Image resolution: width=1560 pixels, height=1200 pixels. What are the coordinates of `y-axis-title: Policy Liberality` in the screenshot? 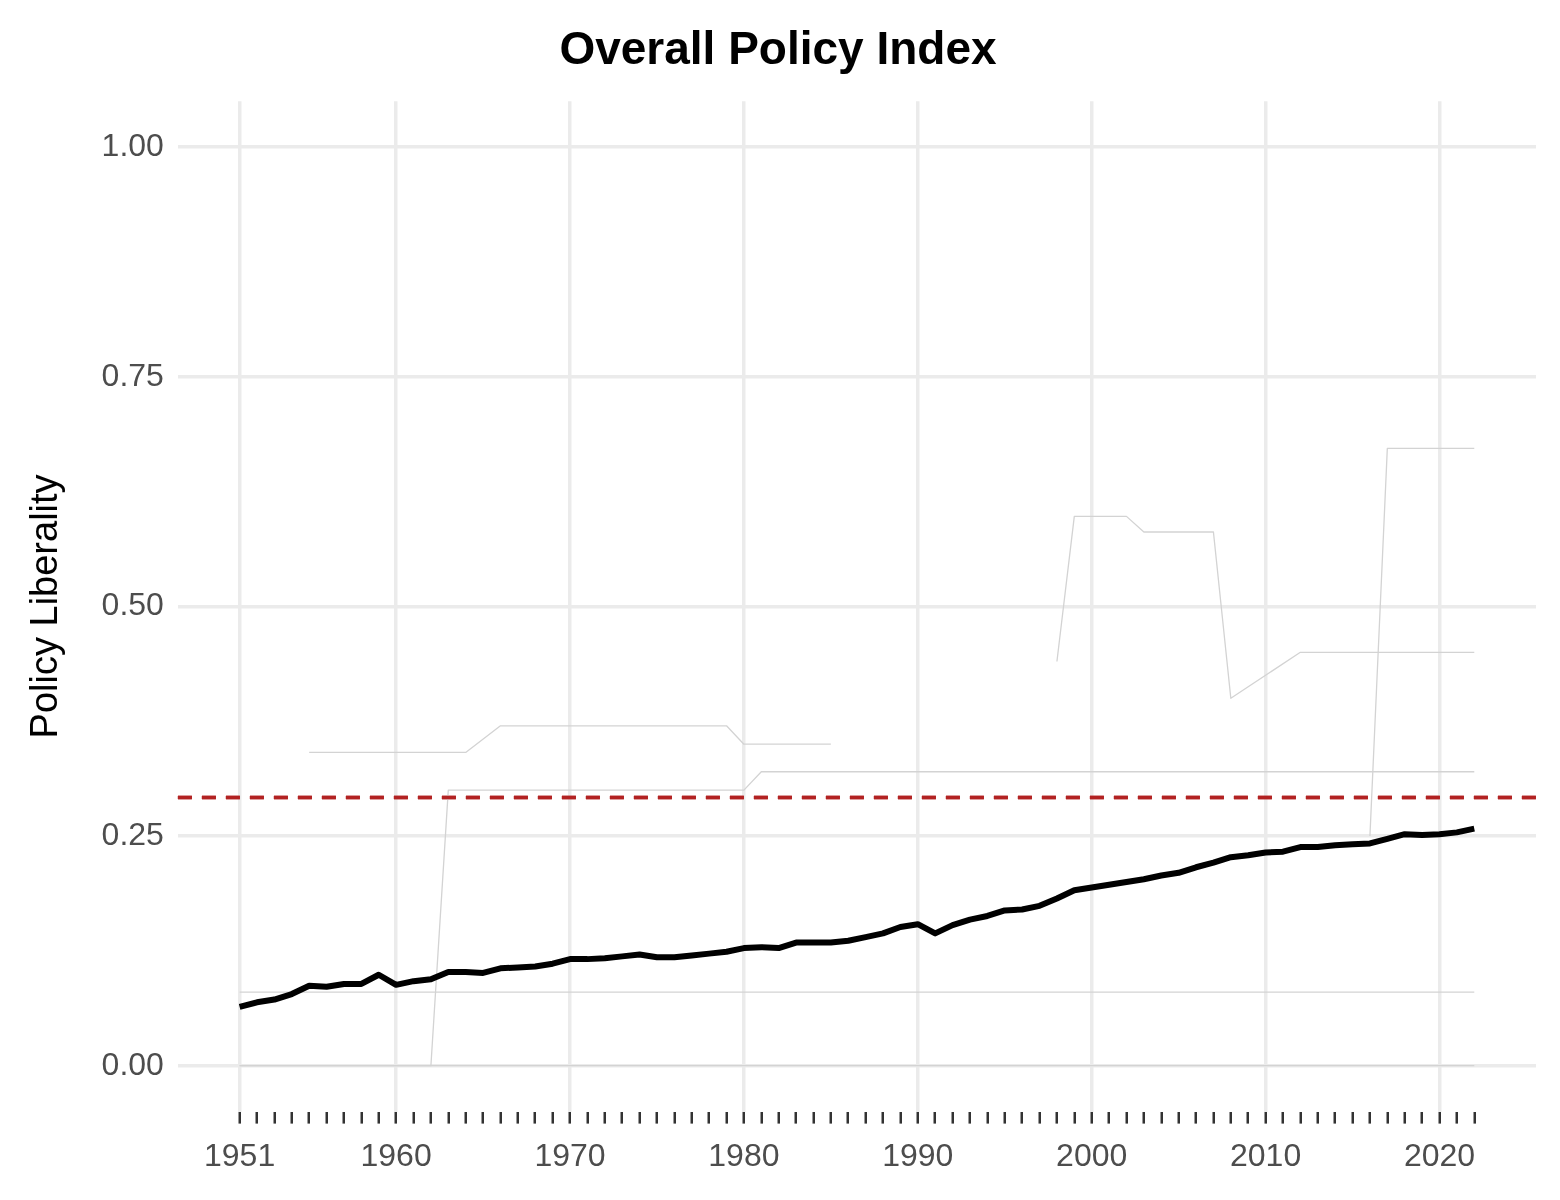 It's located at (44, 606).